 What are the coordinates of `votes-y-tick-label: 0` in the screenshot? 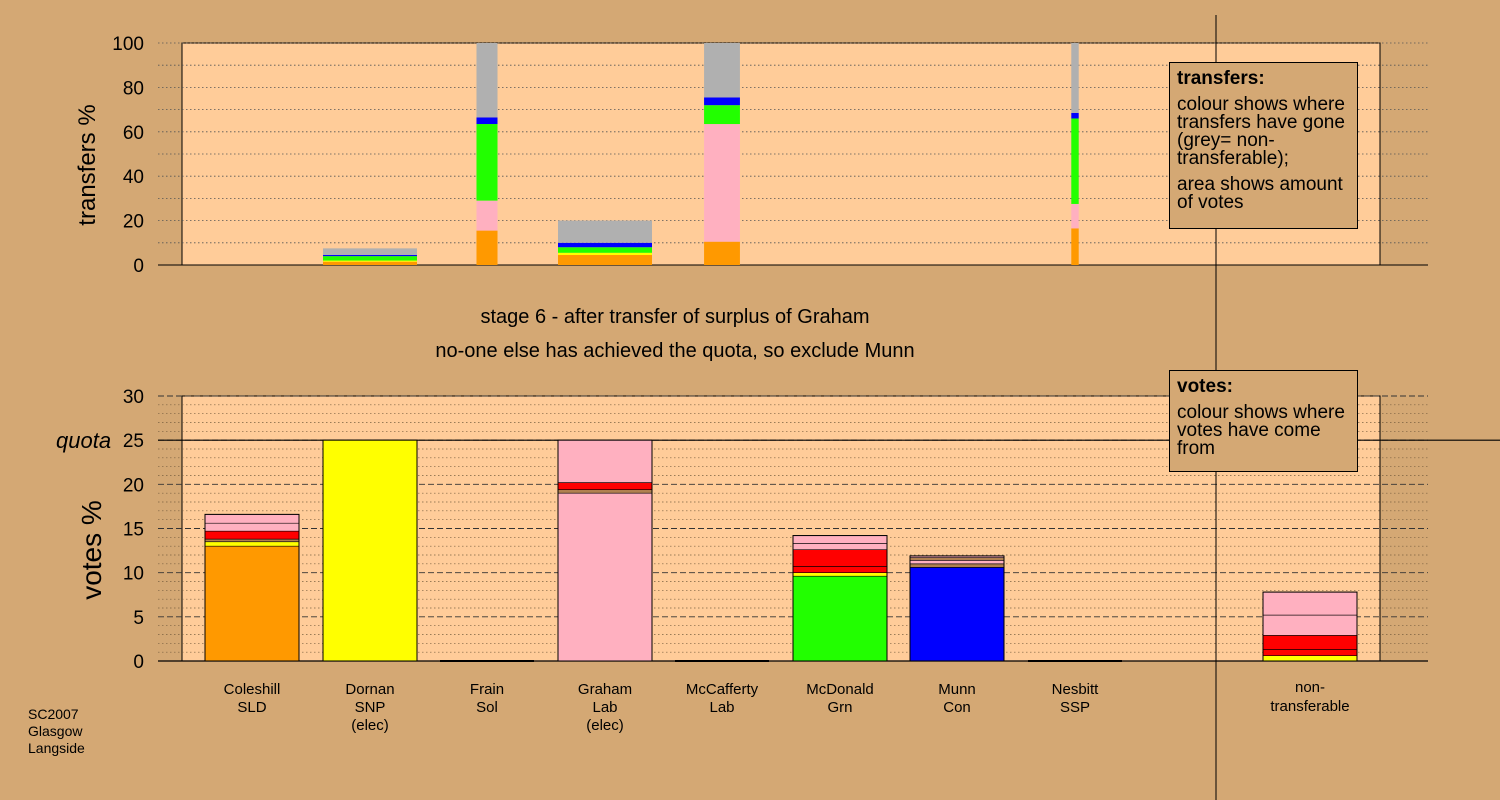 It's located at (138, 662).